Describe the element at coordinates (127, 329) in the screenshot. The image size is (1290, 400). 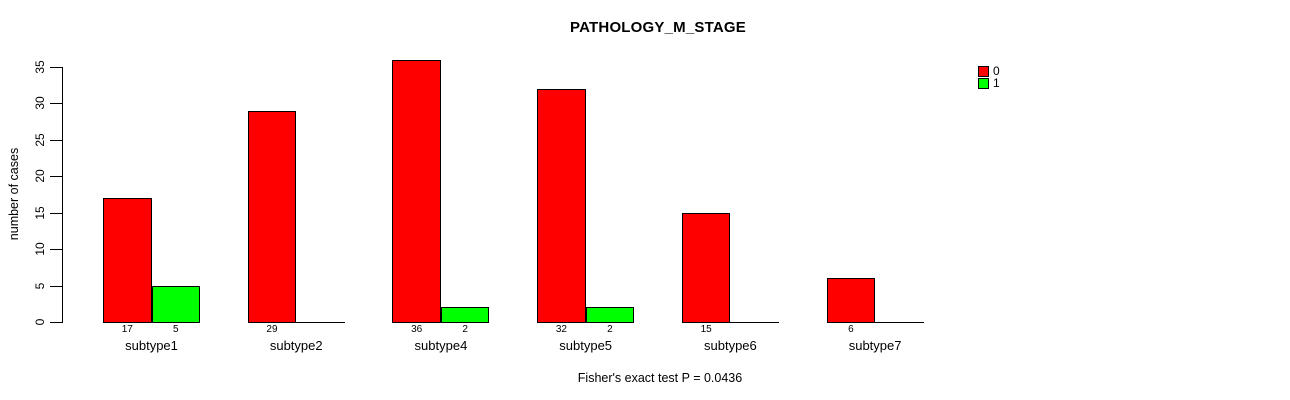
I see `bar-value-label: 17` at that location.